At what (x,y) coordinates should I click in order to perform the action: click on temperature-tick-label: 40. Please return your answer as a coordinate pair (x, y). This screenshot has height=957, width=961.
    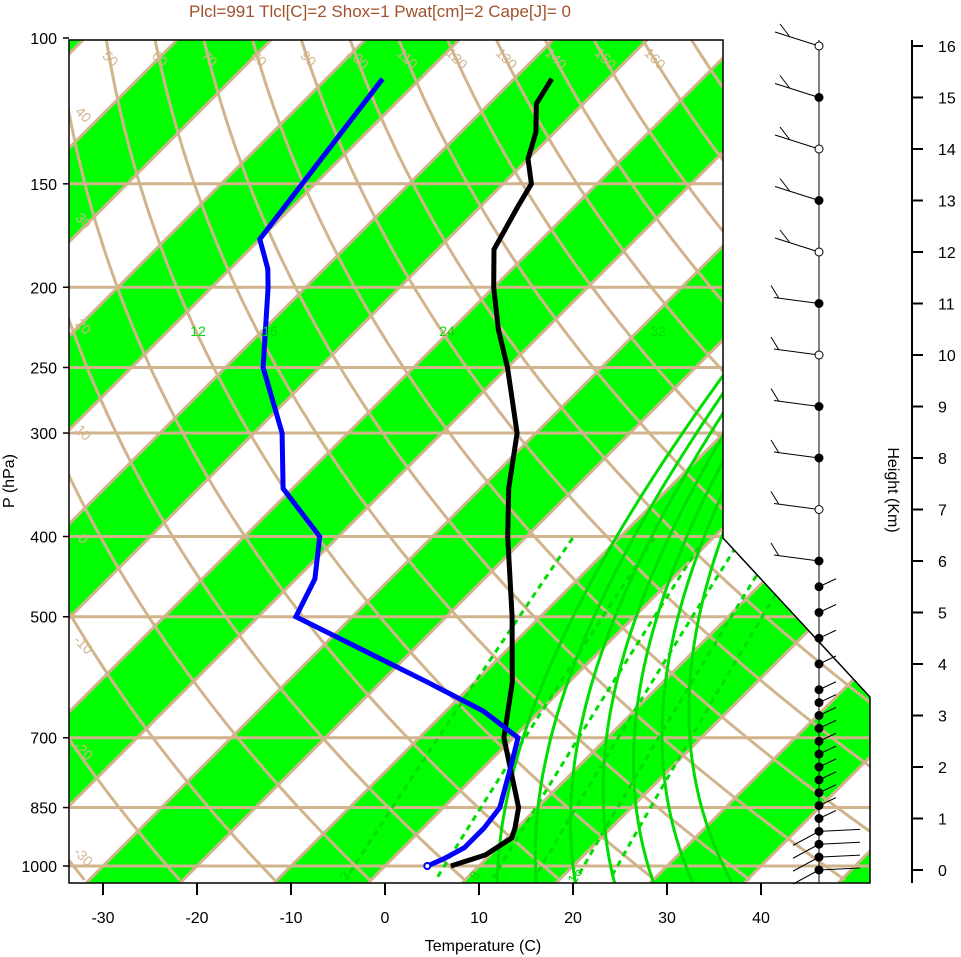
    Looking at the image, I should click on (761, 918).